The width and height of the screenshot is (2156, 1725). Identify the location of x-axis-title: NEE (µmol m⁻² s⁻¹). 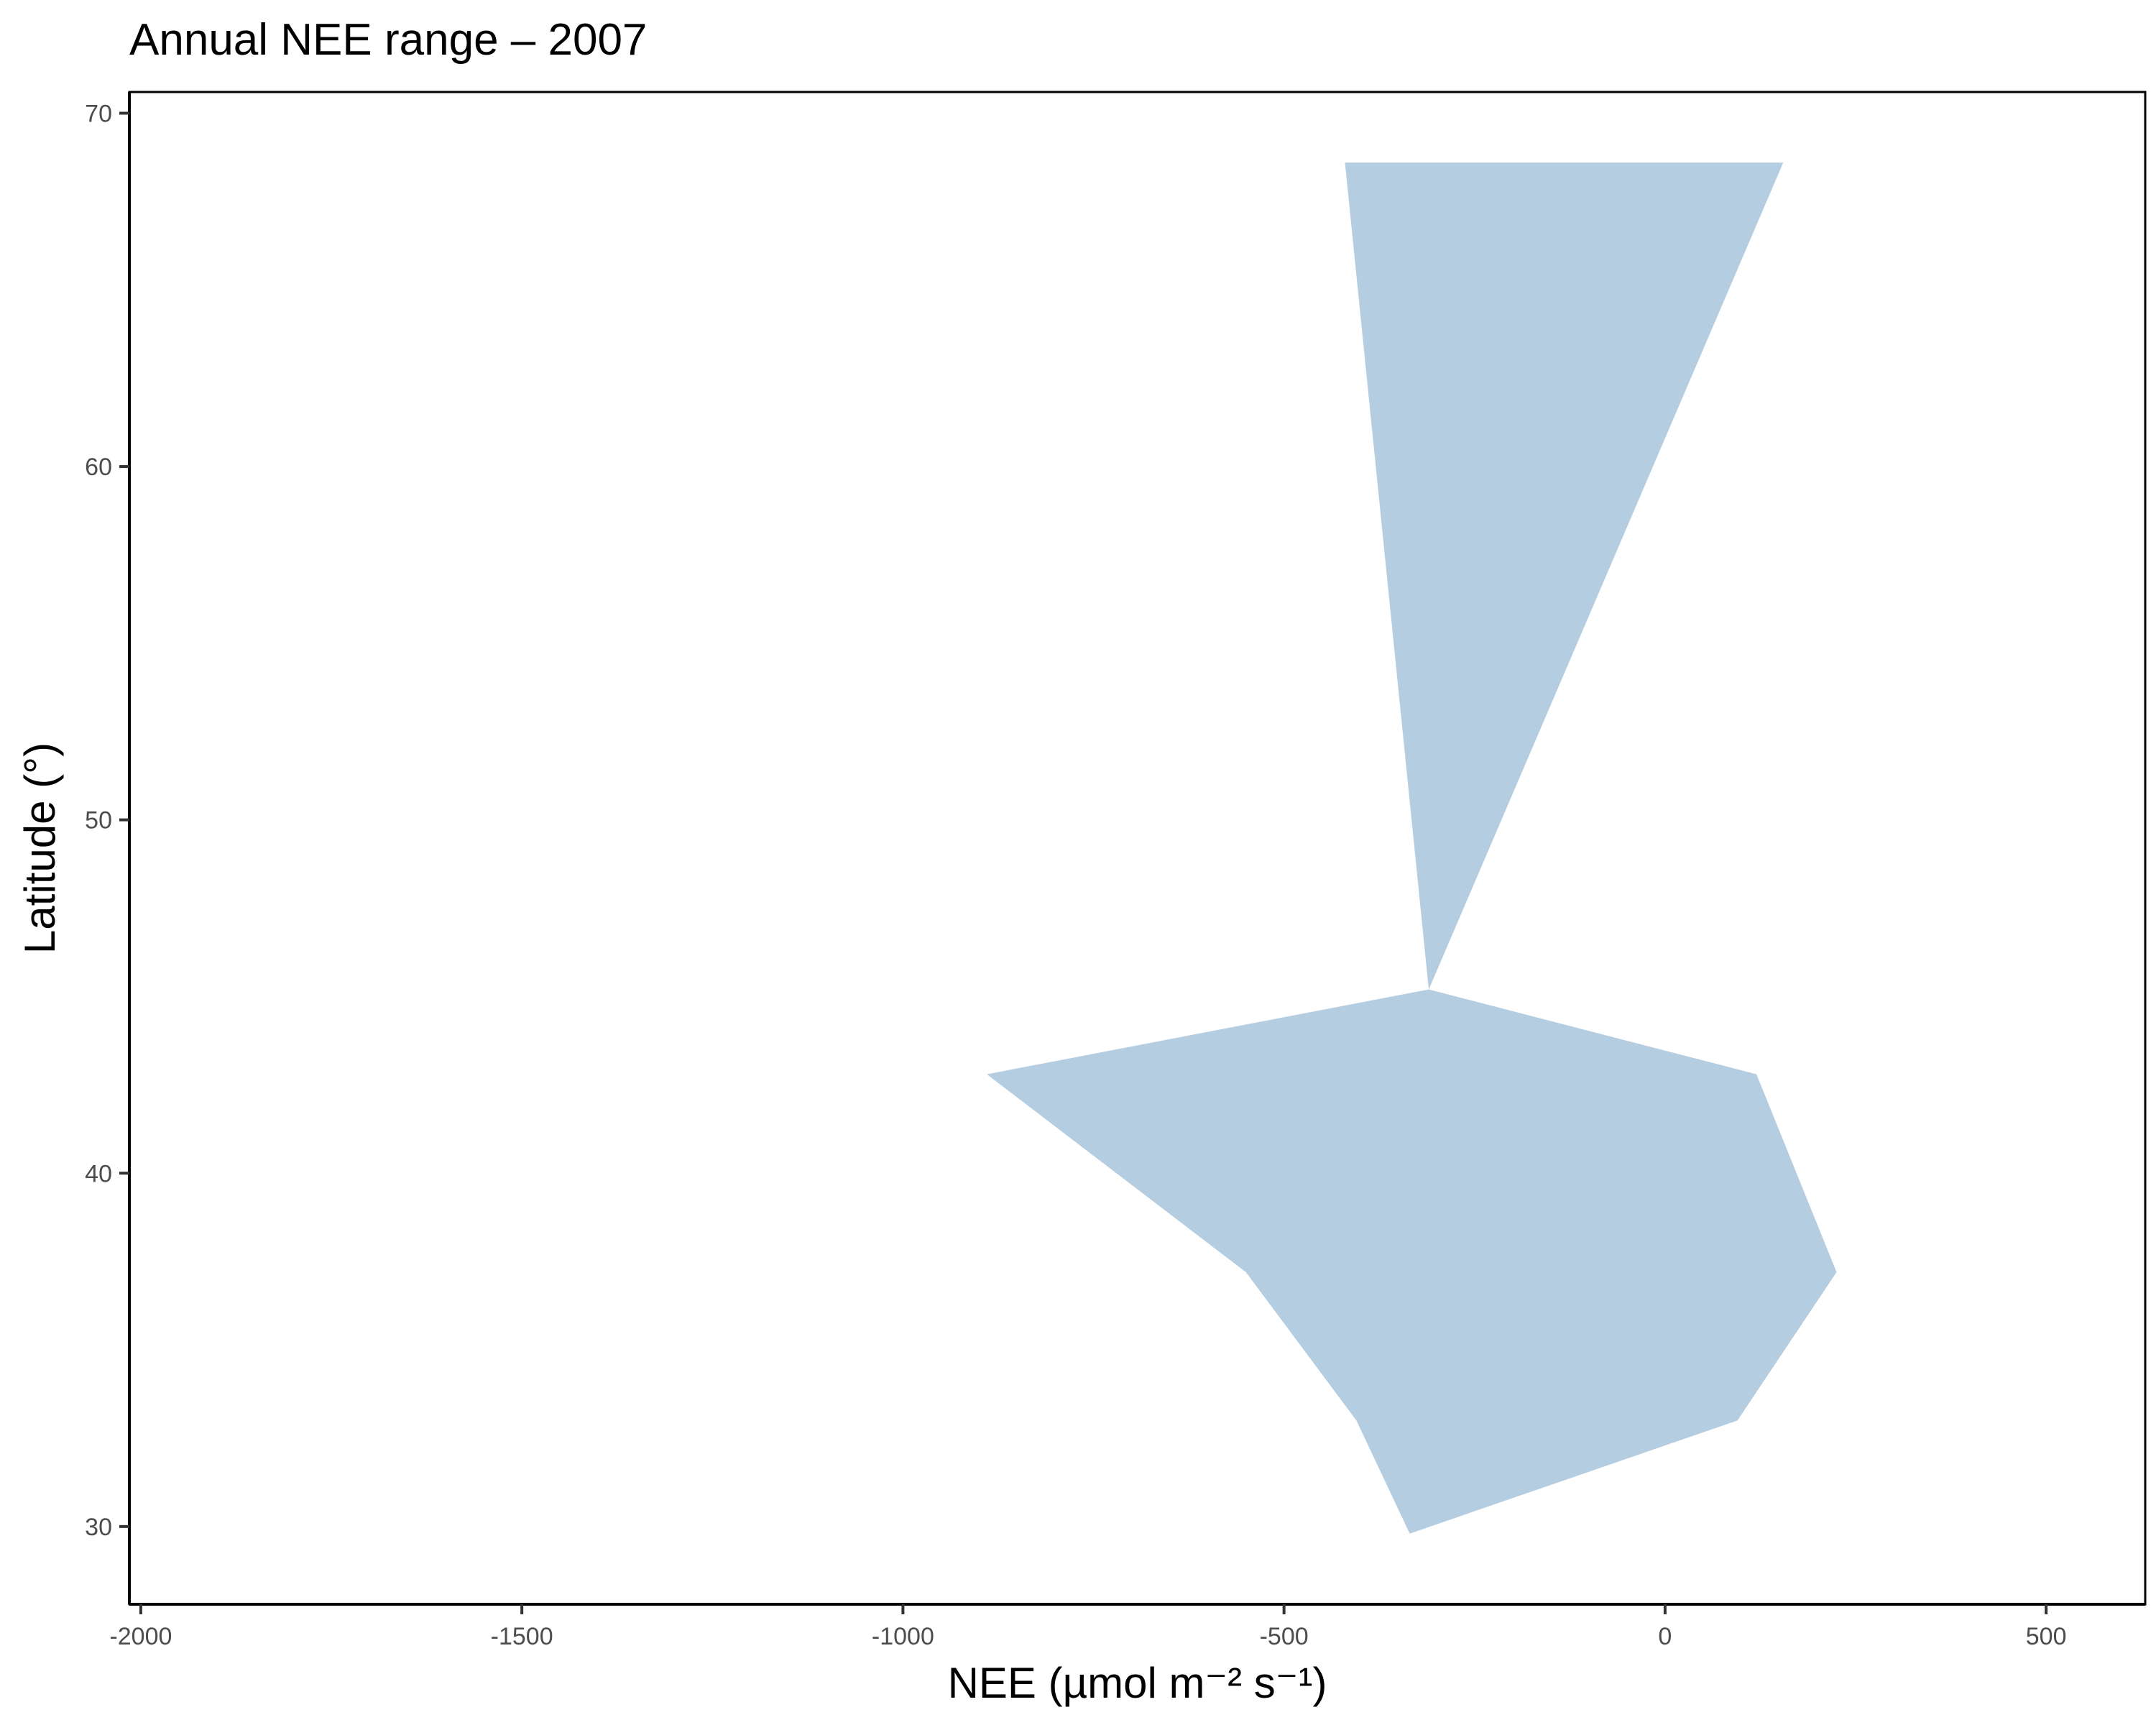
(1137, 1683).